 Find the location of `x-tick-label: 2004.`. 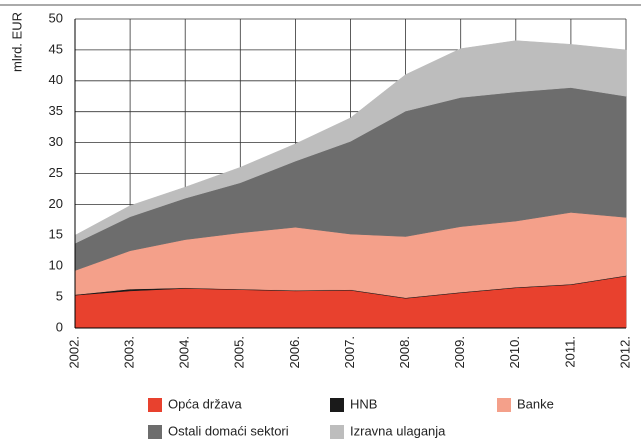

x-tick-label: 2004. is located at coordinates (184, 352).